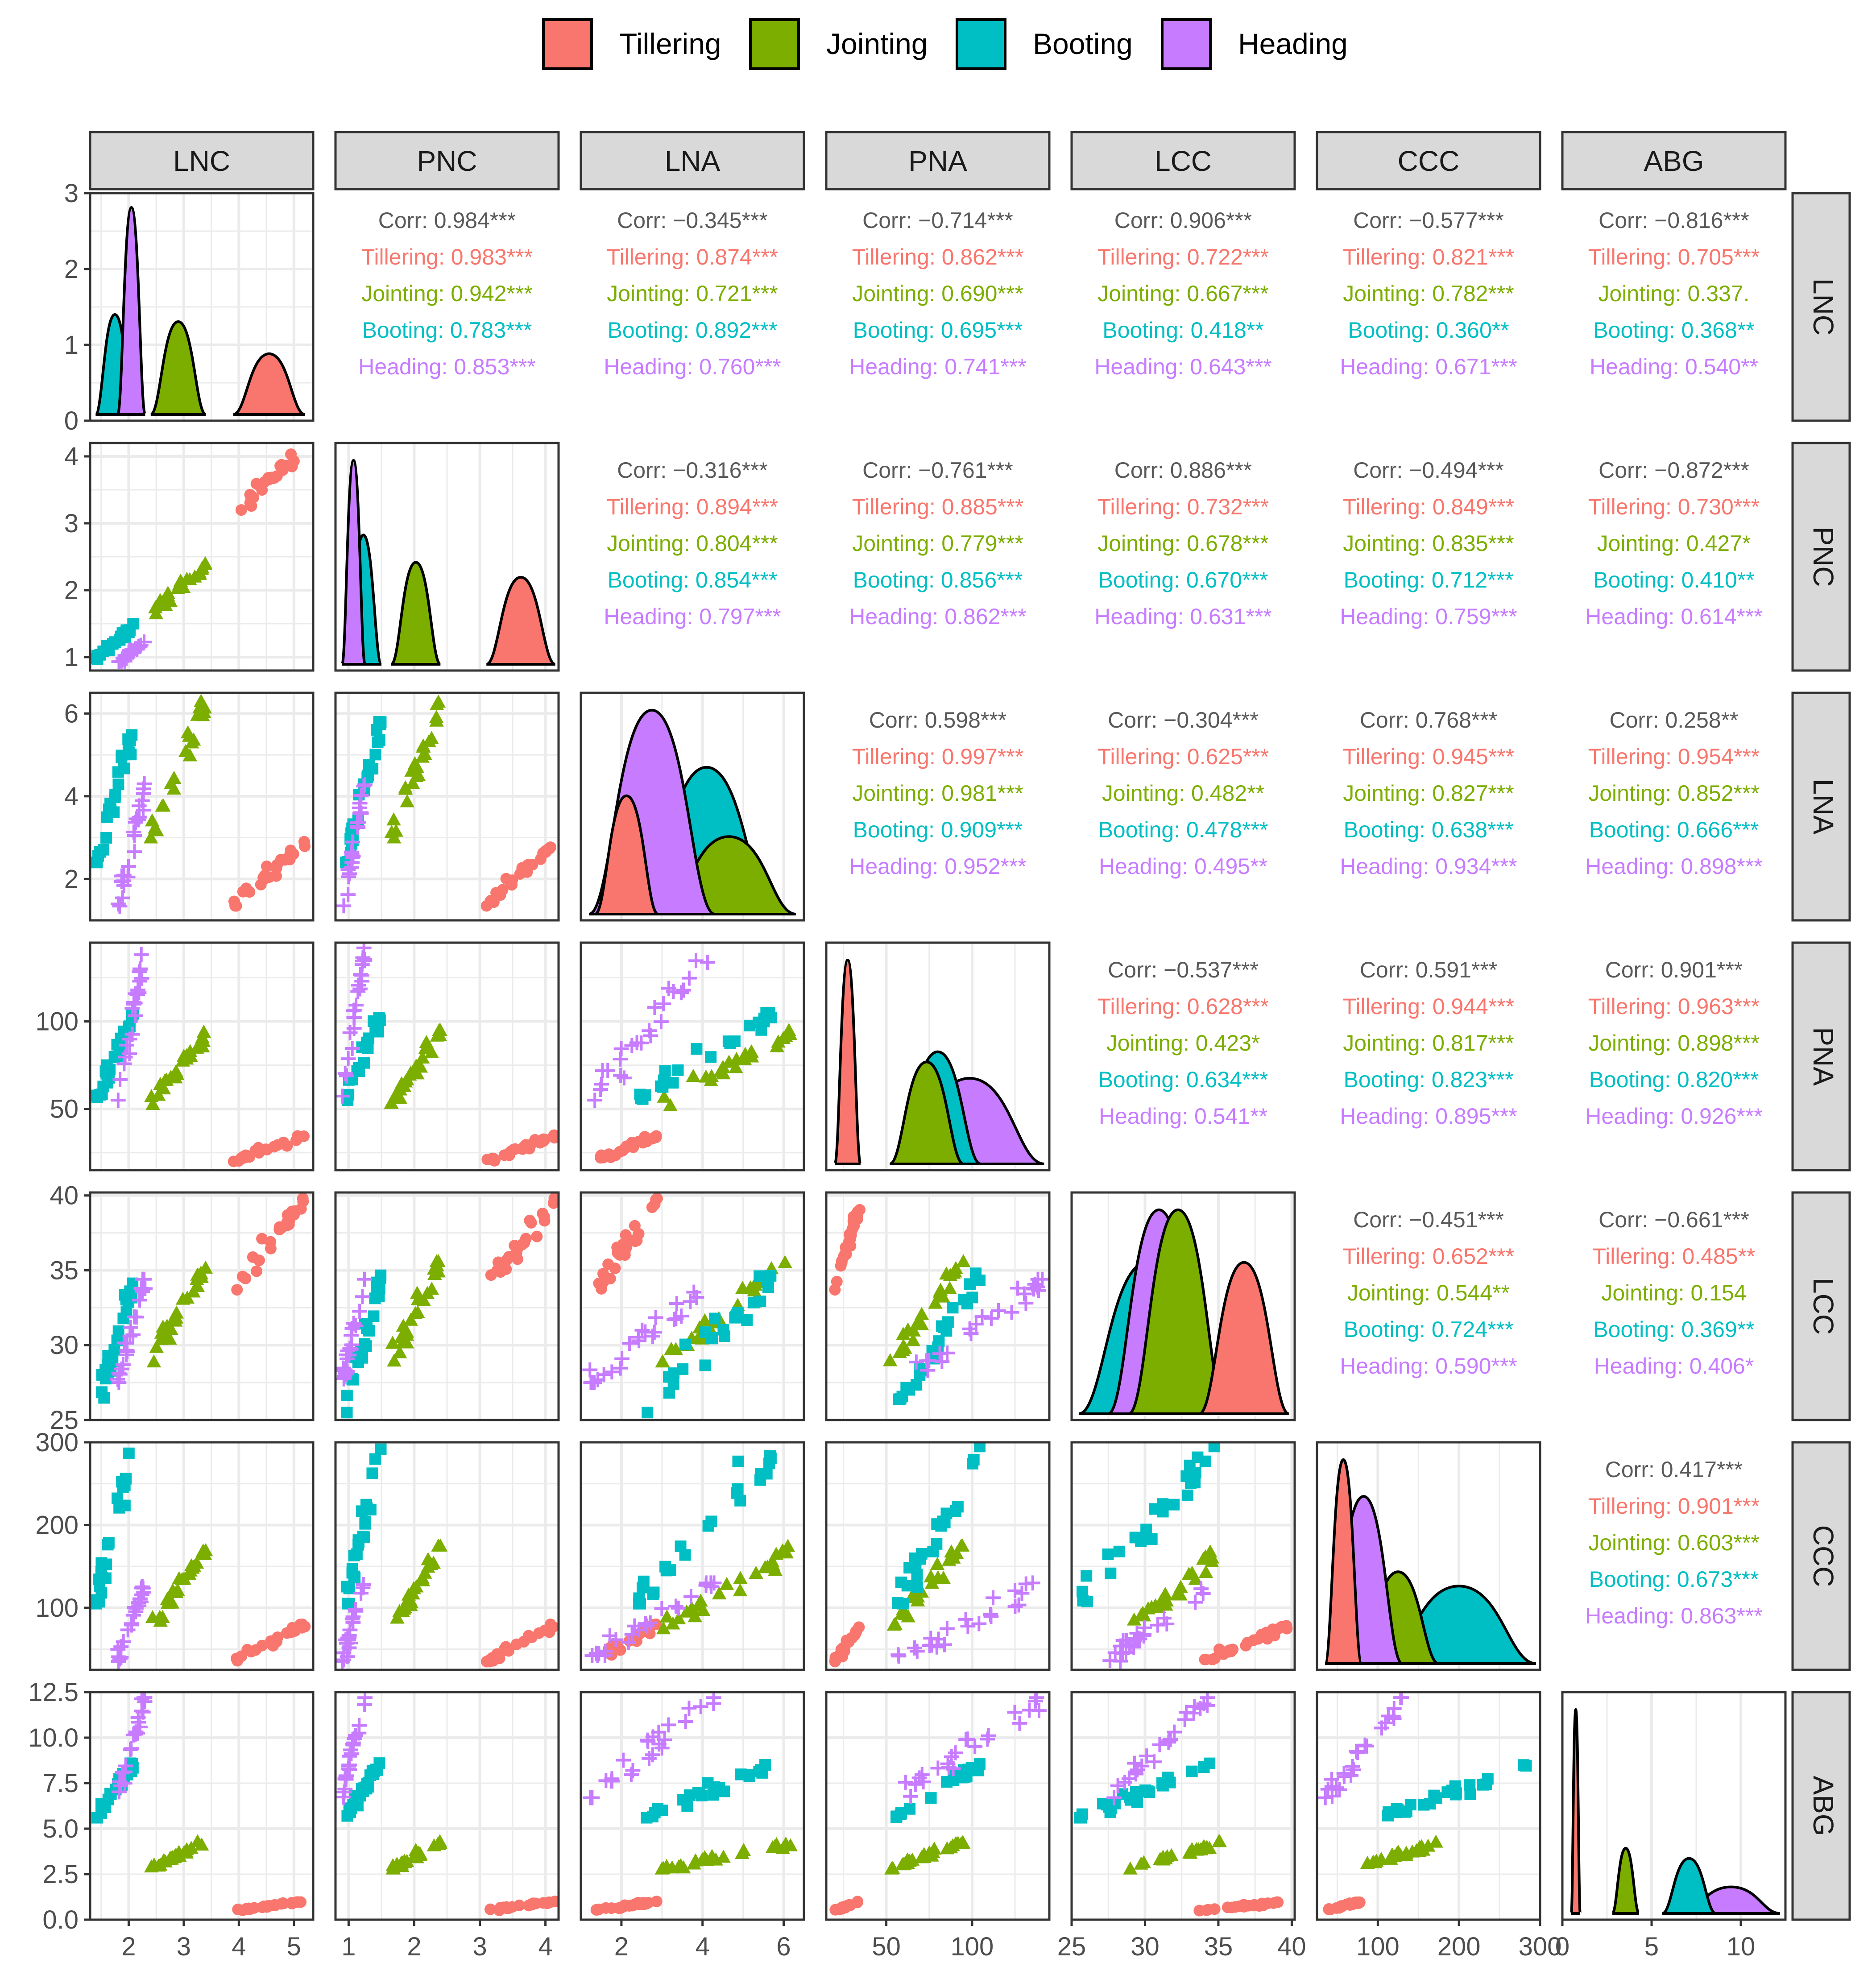 The image size is (1876, 1979). What do you see at coordinates (1674, 1219) in the screenshot?
I see `corr-overall: Corr: −0.661***` at bounding box center [1674, 1219].